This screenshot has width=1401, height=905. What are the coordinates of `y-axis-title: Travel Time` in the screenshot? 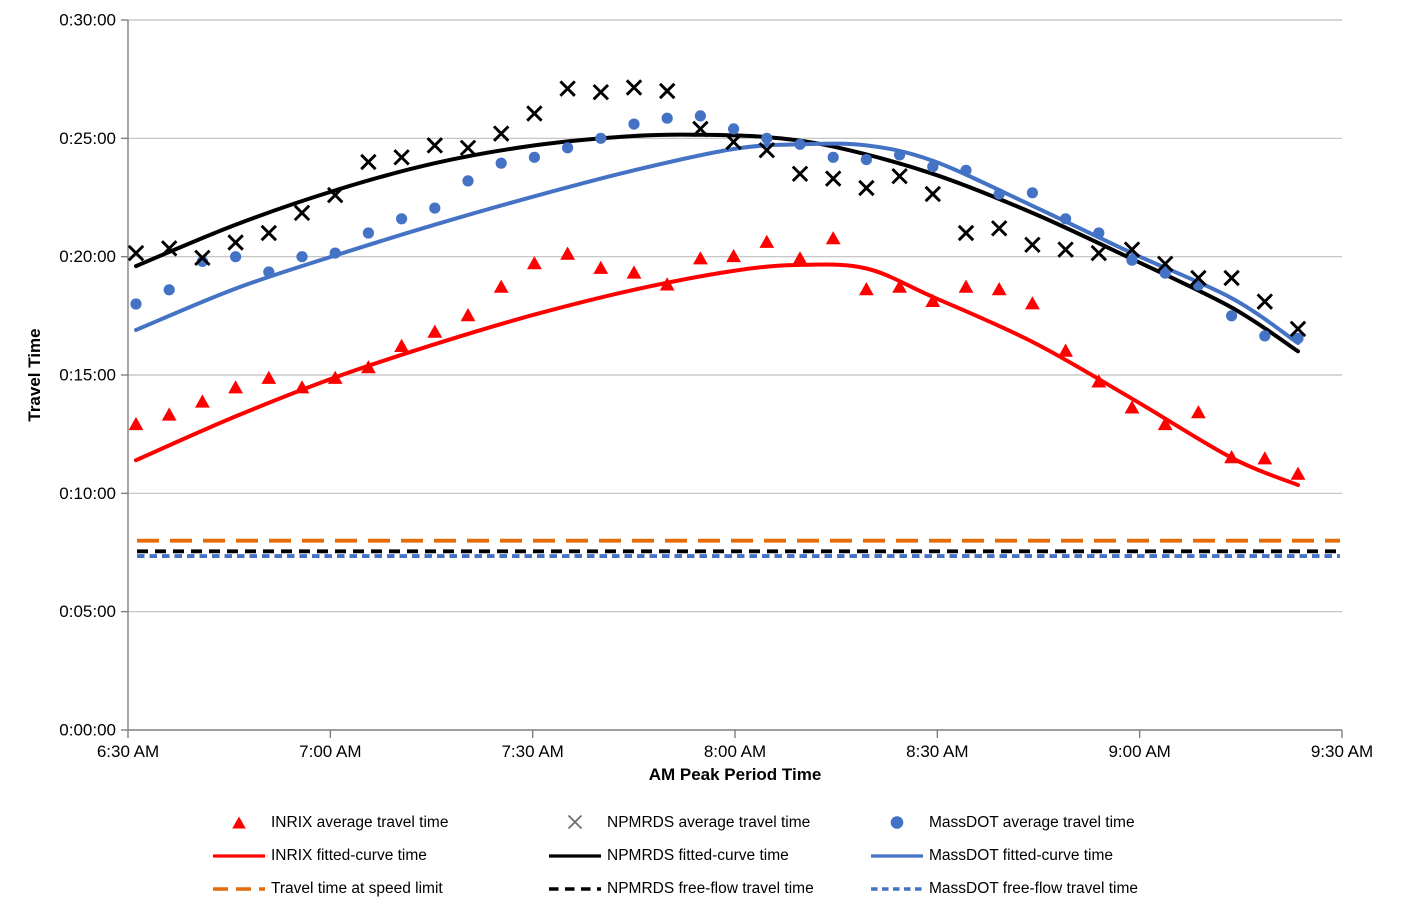 It's located at (34, 374).